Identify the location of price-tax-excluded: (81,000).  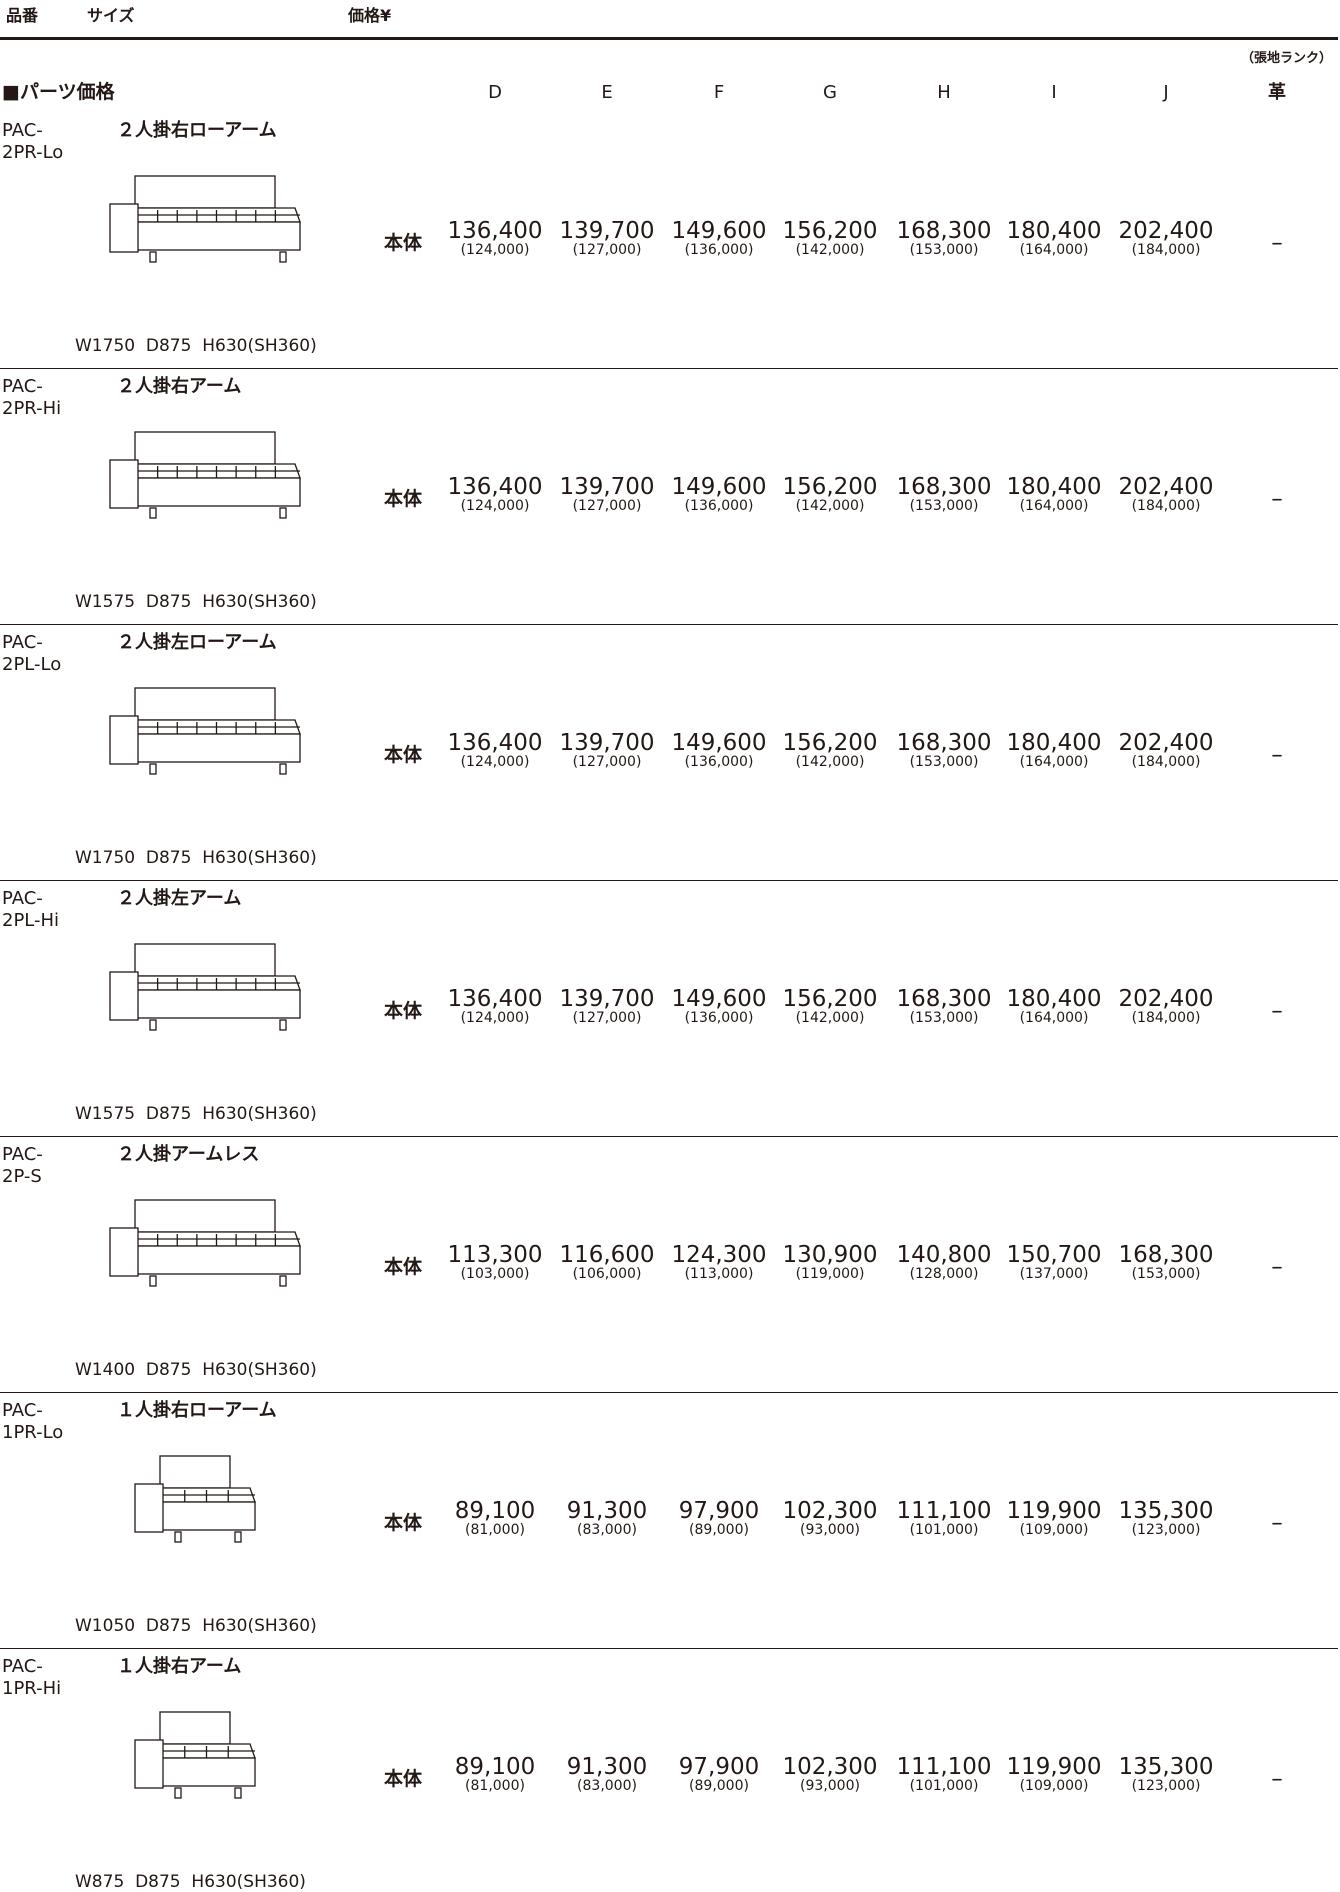
(495, 1786).